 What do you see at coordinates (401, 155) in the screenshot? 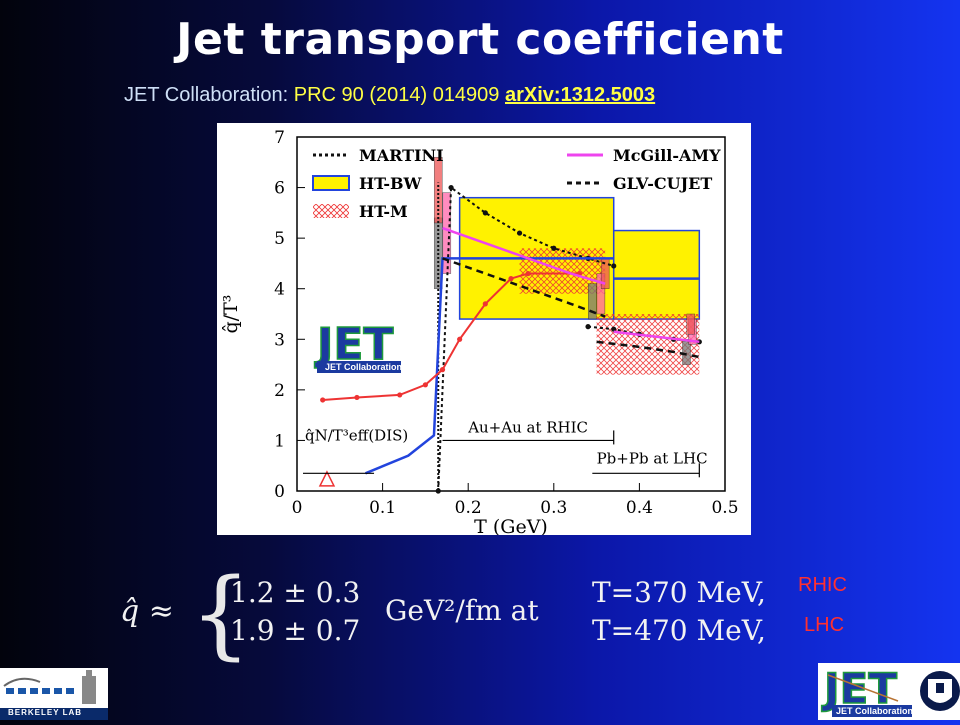
I see `legend-label-0: MARTINI` at bounding box center [401, 155].